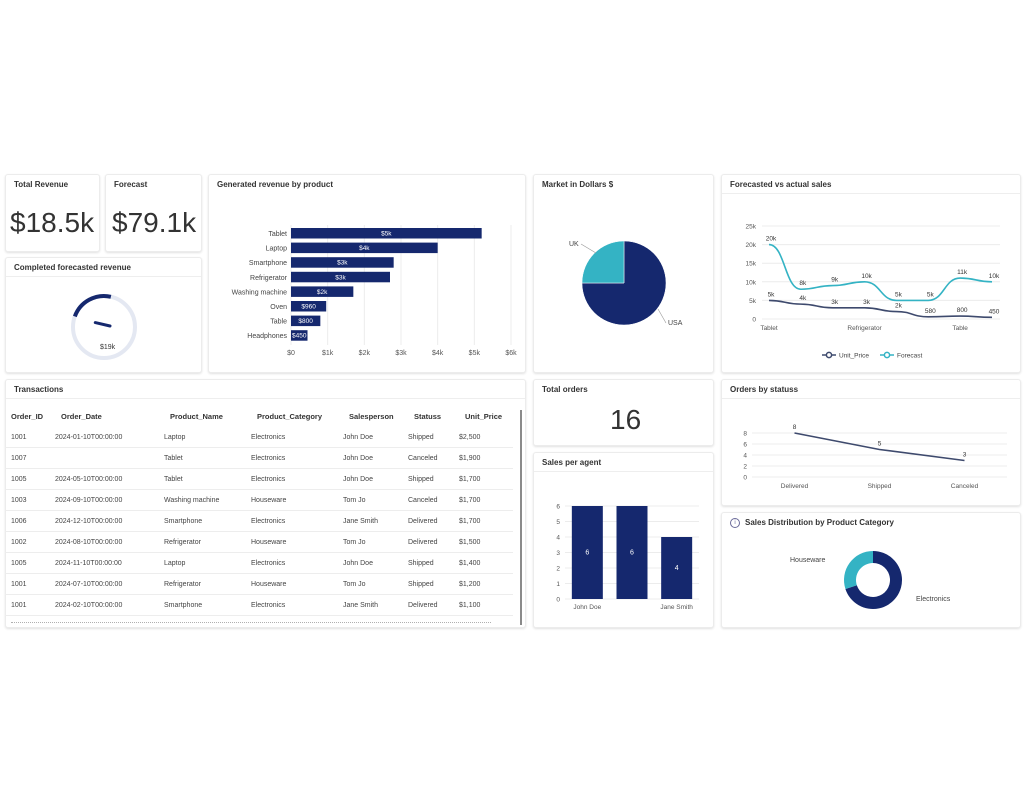 Image resolution: width=1024 pixels, height=801 pixels. Describe the element at coordinates (371, 416) in the screenshot. I see `transactions-column-header: Salesperson` at that location.